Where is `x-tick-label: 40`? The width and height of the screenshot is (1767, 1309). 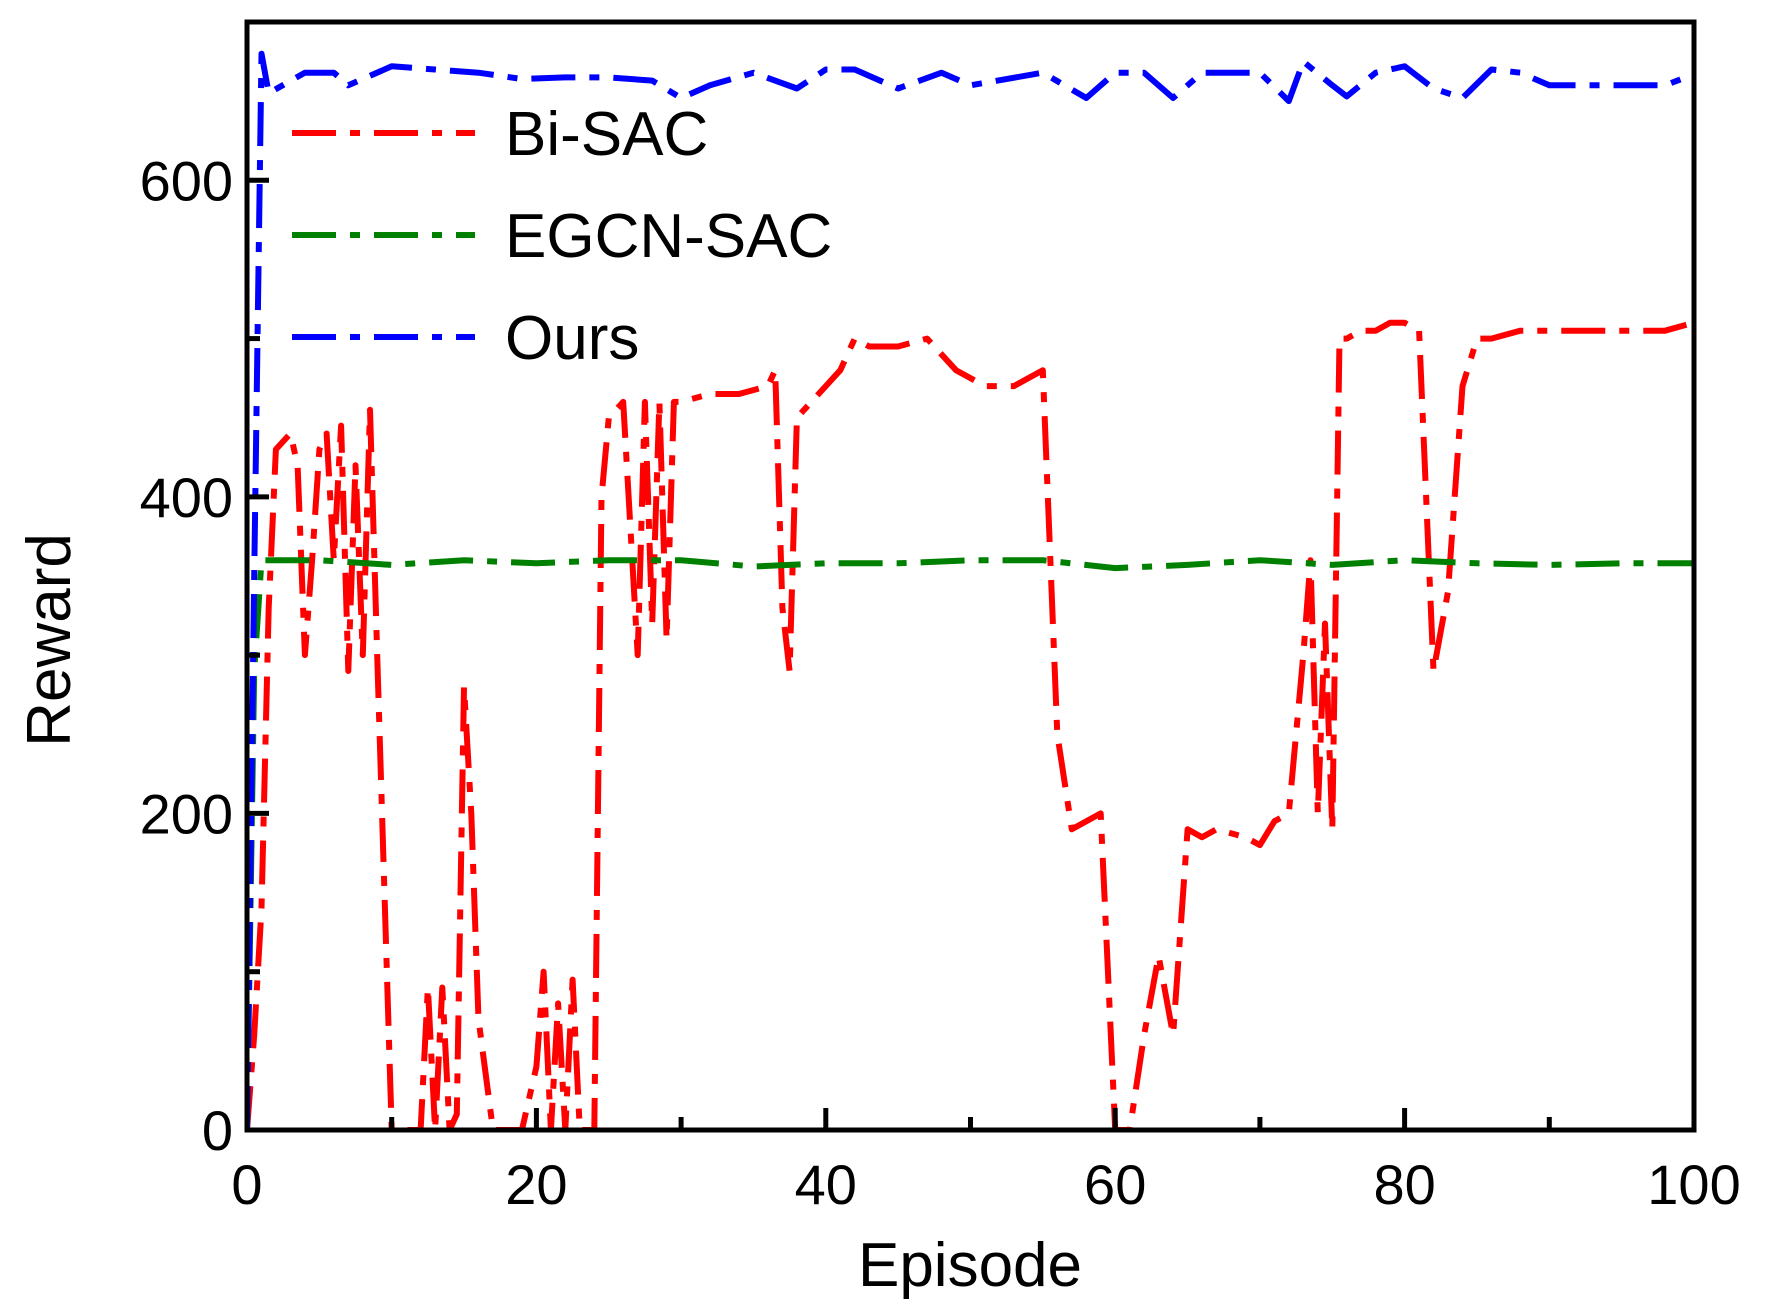 x-tick-label: 40 is located at coordinates (826, 1184).